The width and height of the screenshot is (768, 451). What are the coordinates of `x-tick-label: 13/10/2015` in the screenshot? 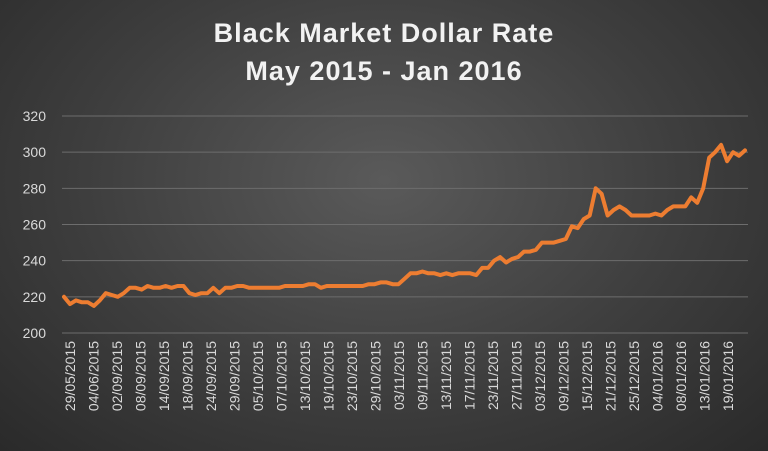 It's located at (305, 376).